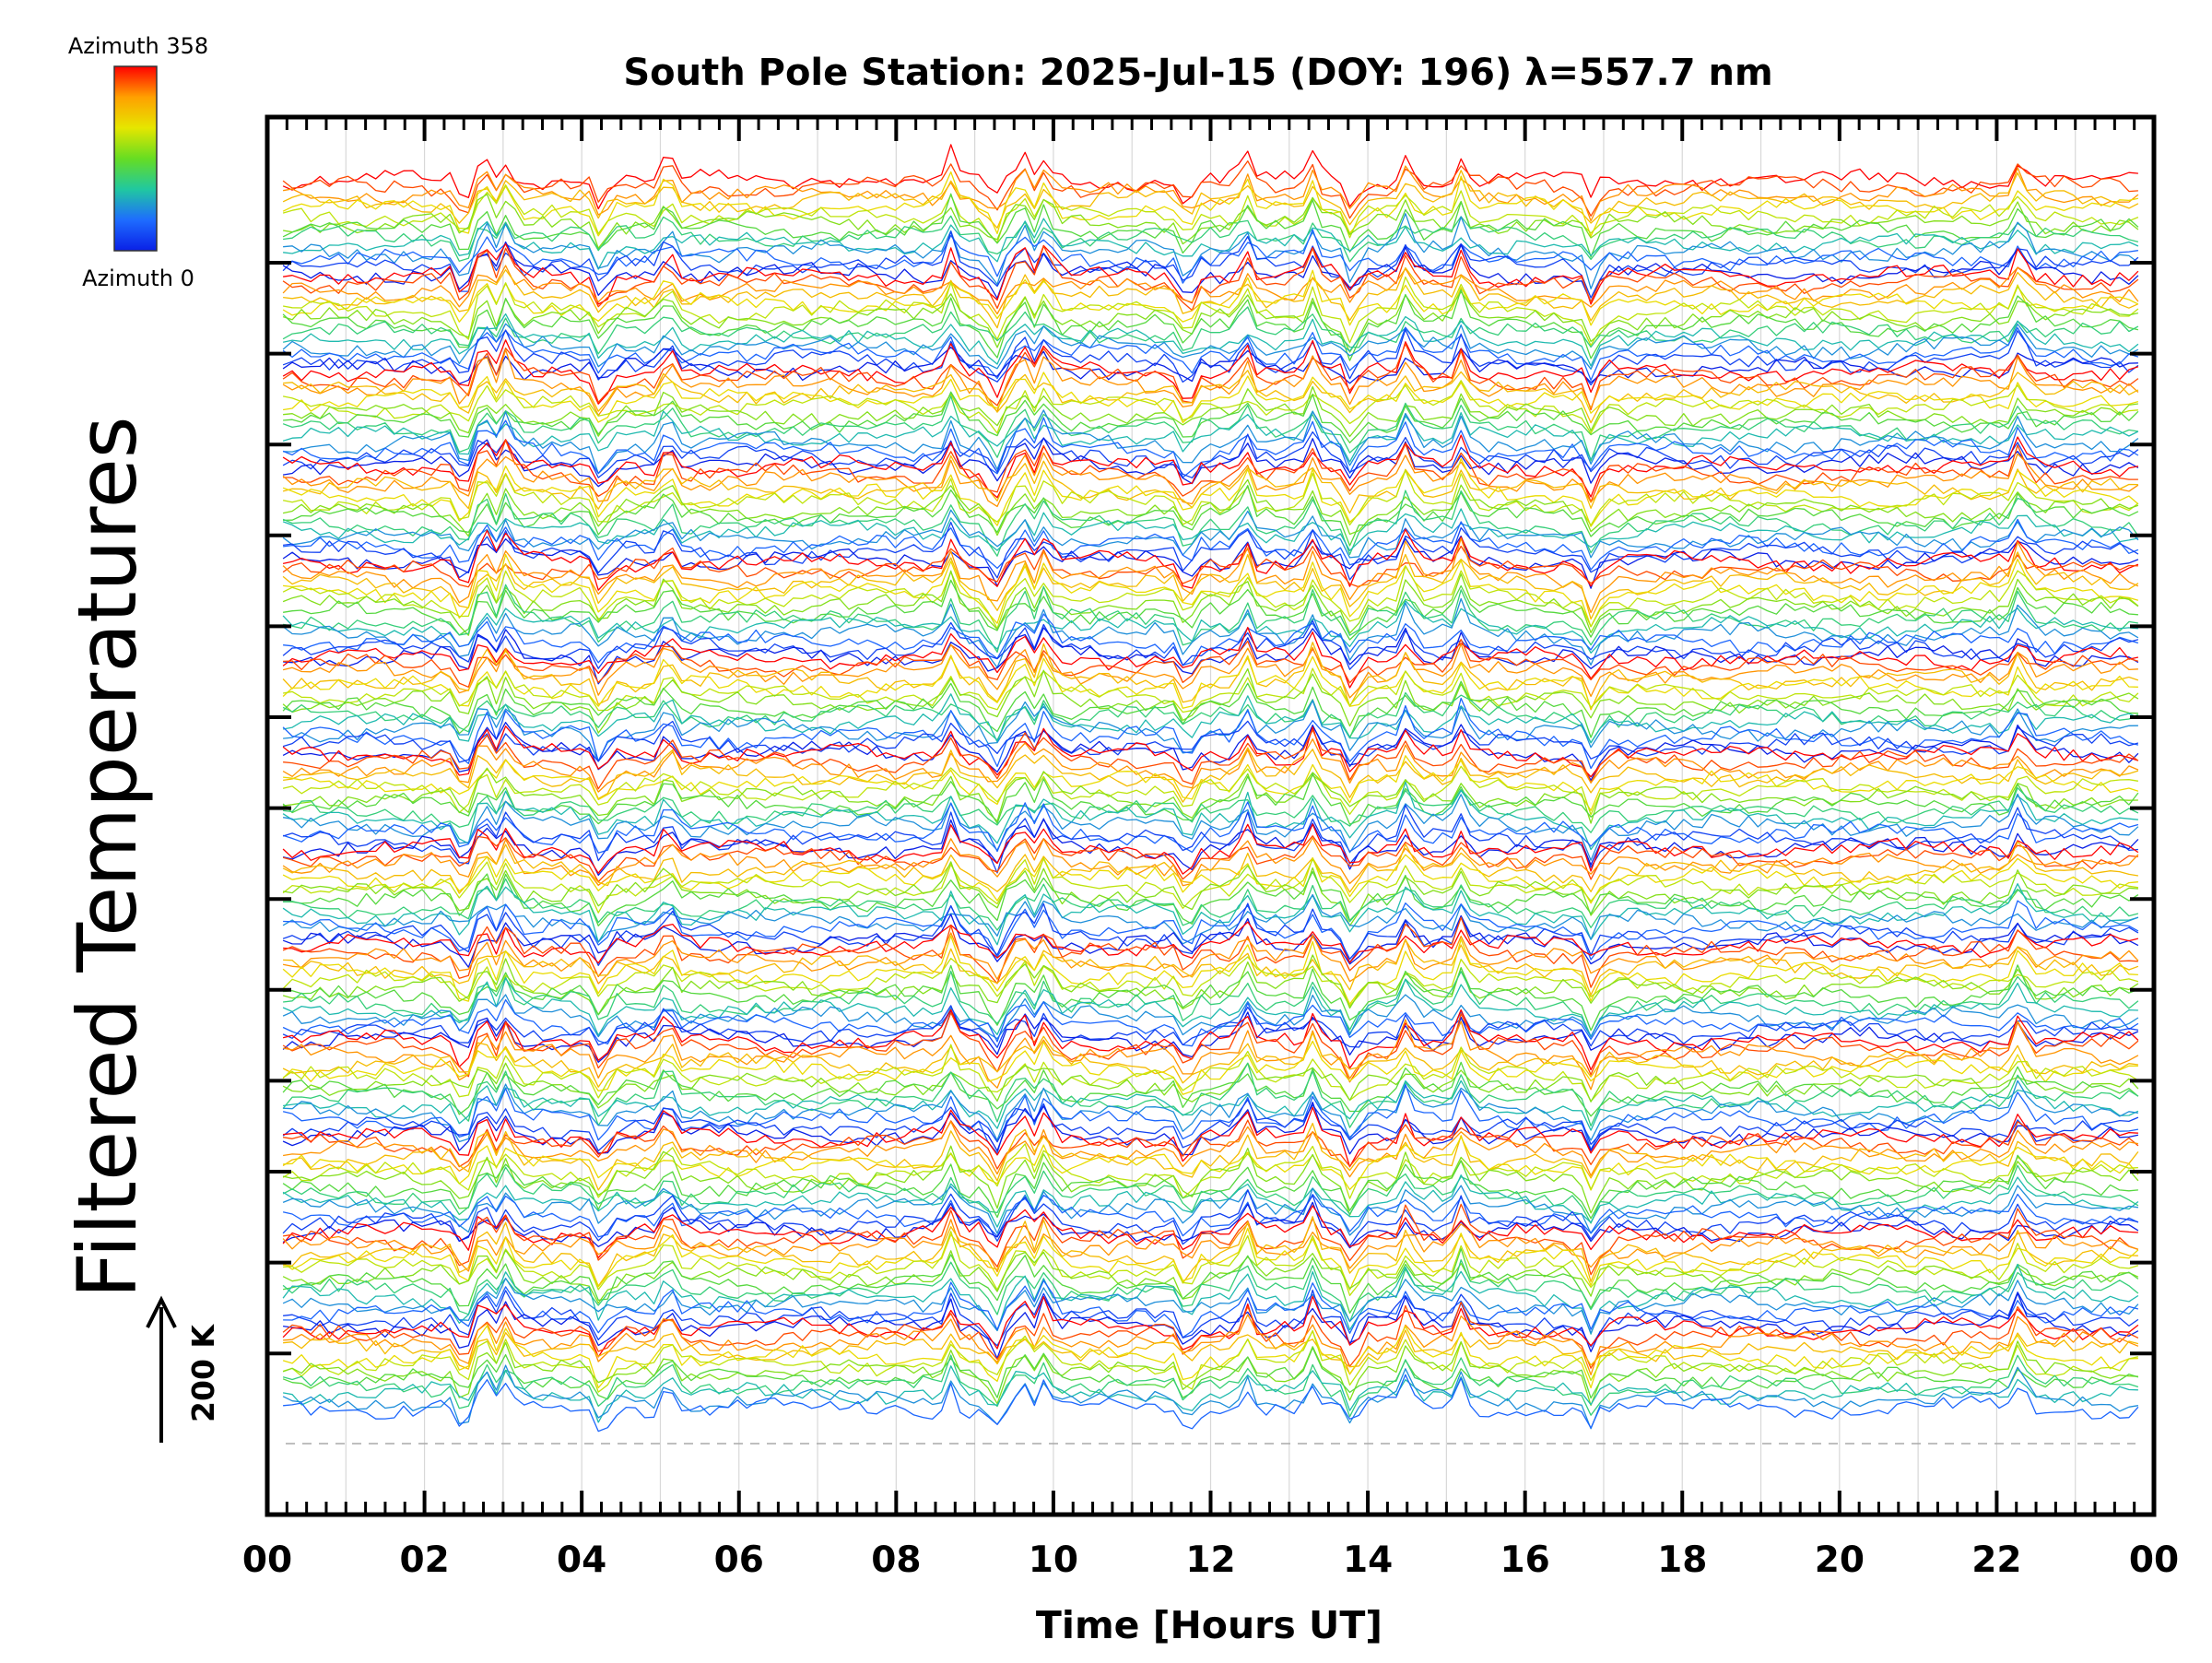  I want to click on x-tick-label: 04, so click(581, 1560).